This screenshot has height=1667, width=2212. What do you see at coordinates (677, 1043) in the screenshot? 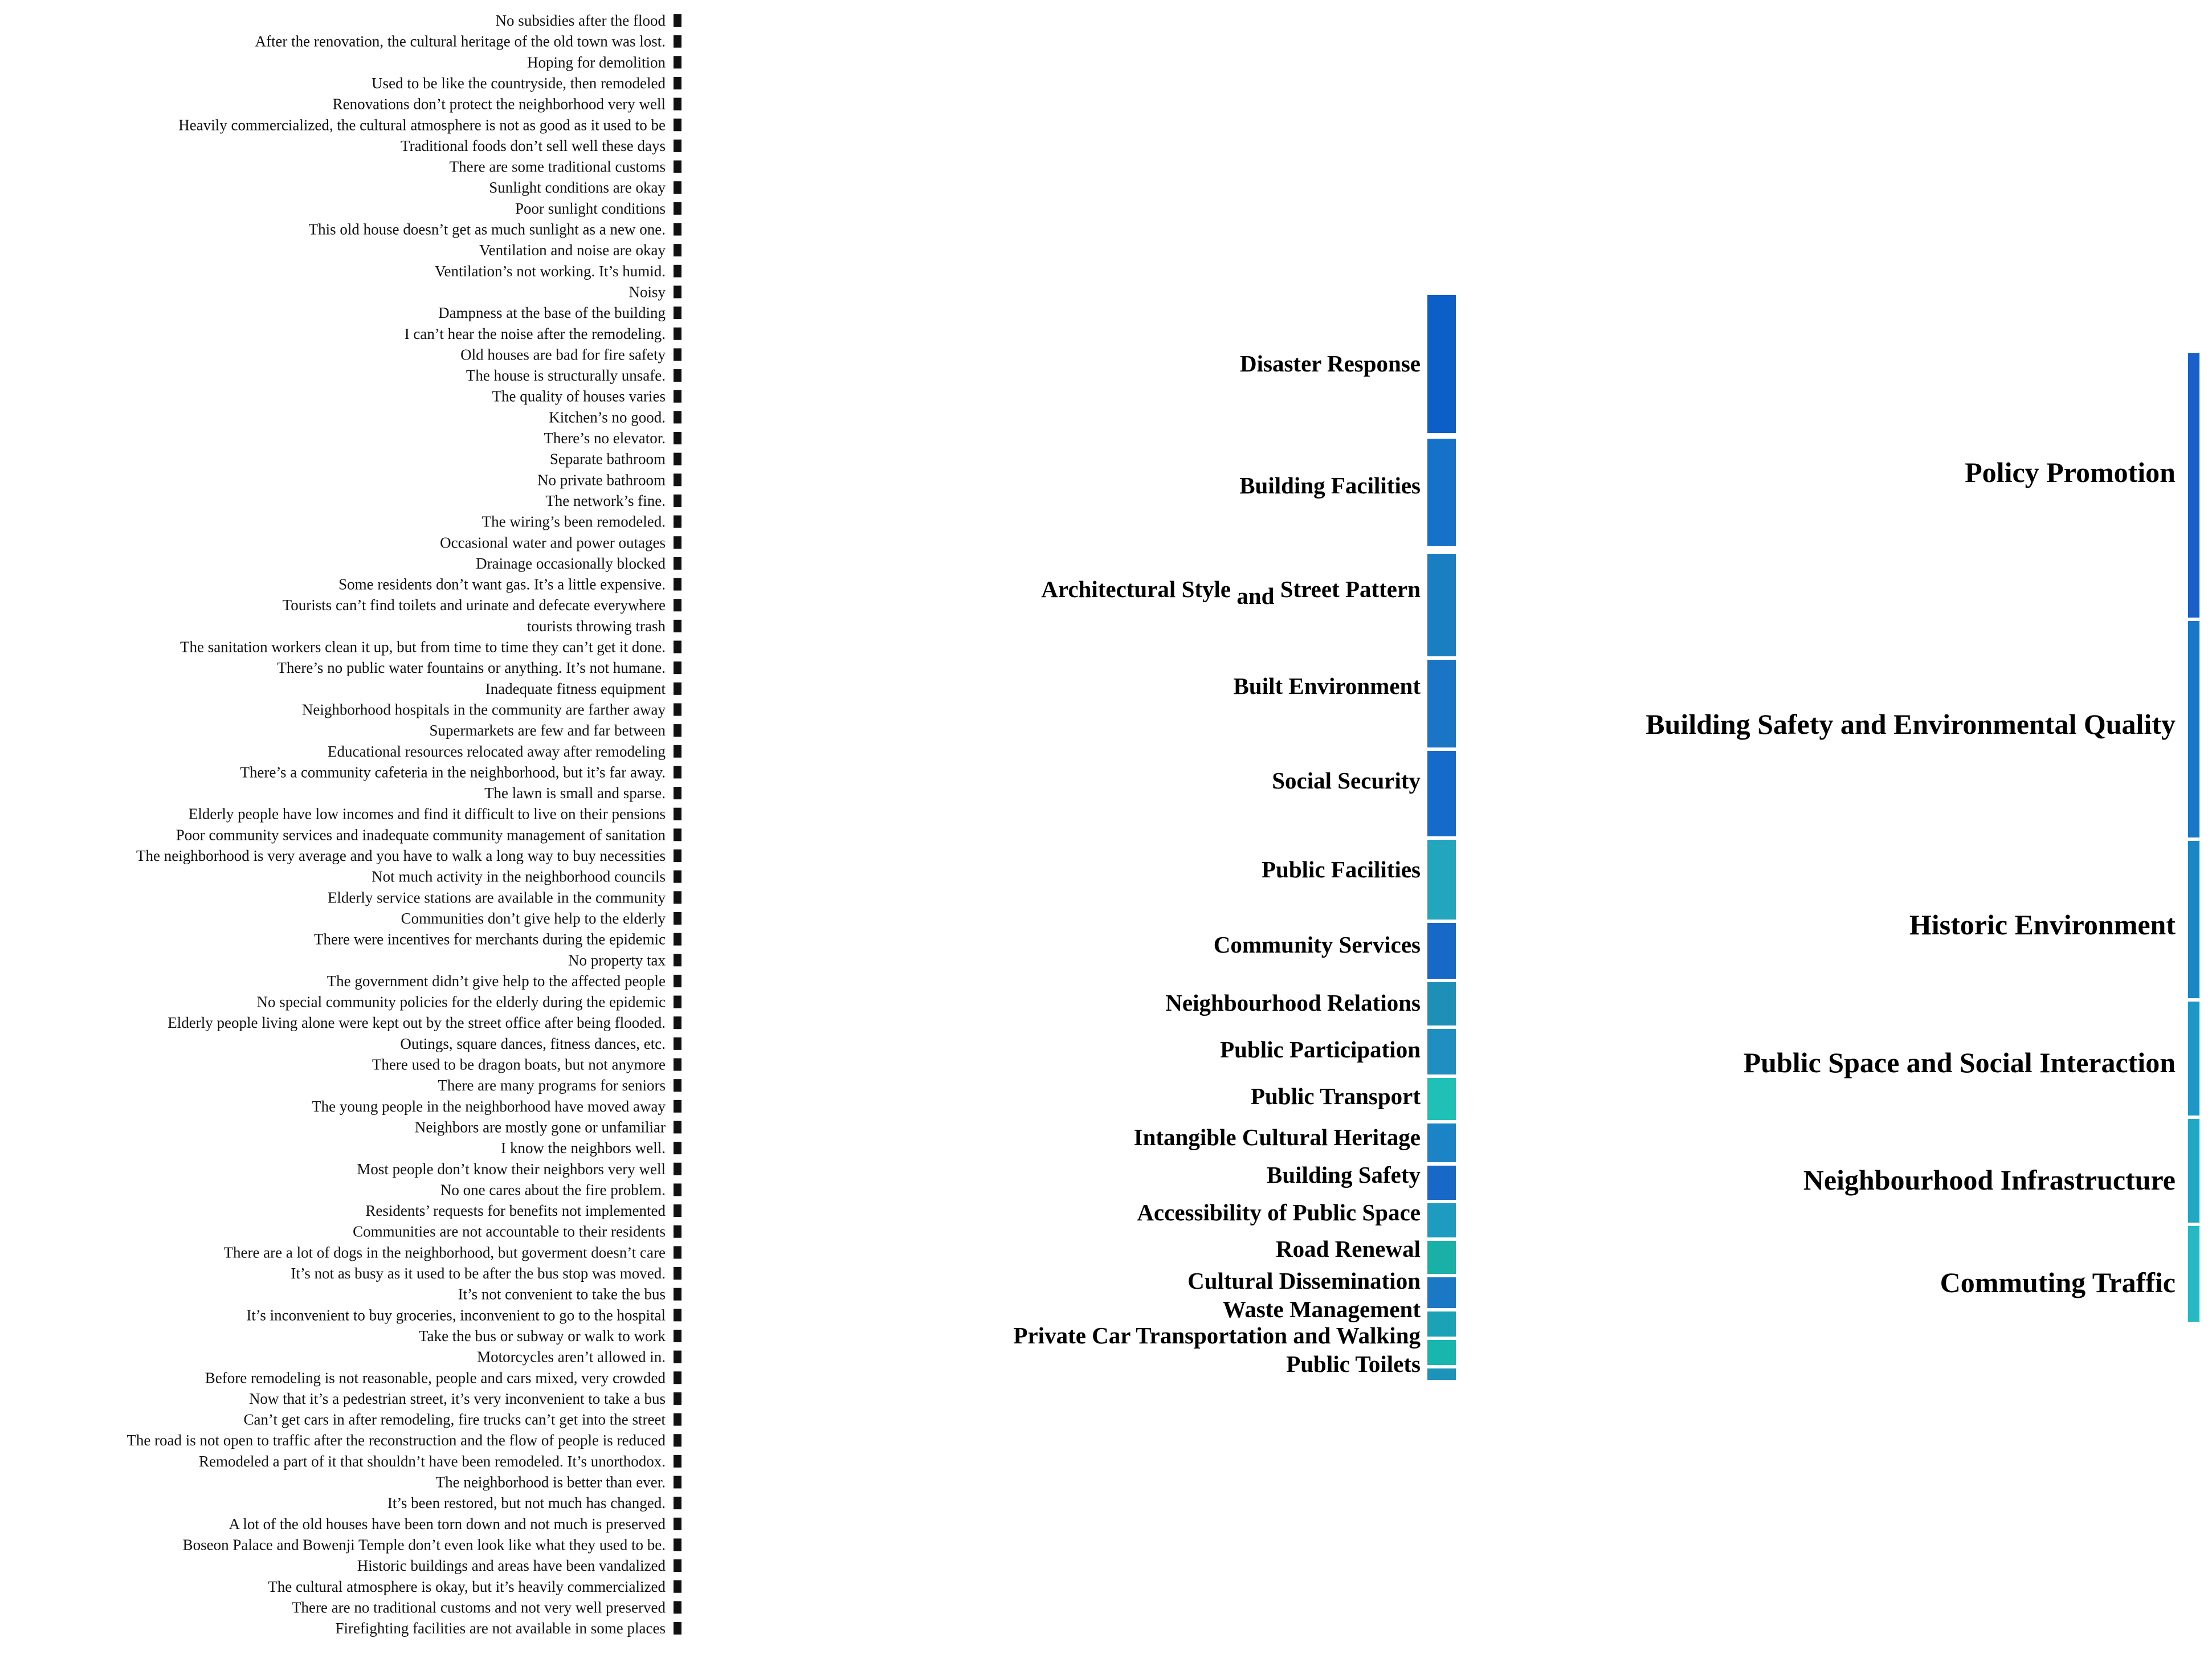
I see `source-node-outings-square-dances-fitness-dances-etc` at bounding box center [677, 1043].